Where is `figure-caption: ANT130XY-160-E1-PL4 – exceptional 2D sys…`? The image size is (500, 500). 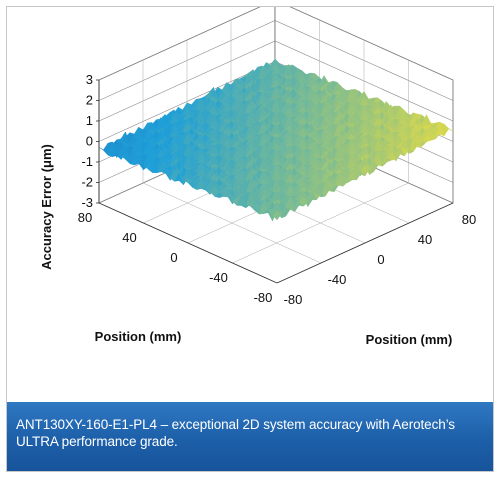 figure-caption: ANT130XY-160-E1-PL4 – exceptional 2D sys… is located at coordinates (235, 433).